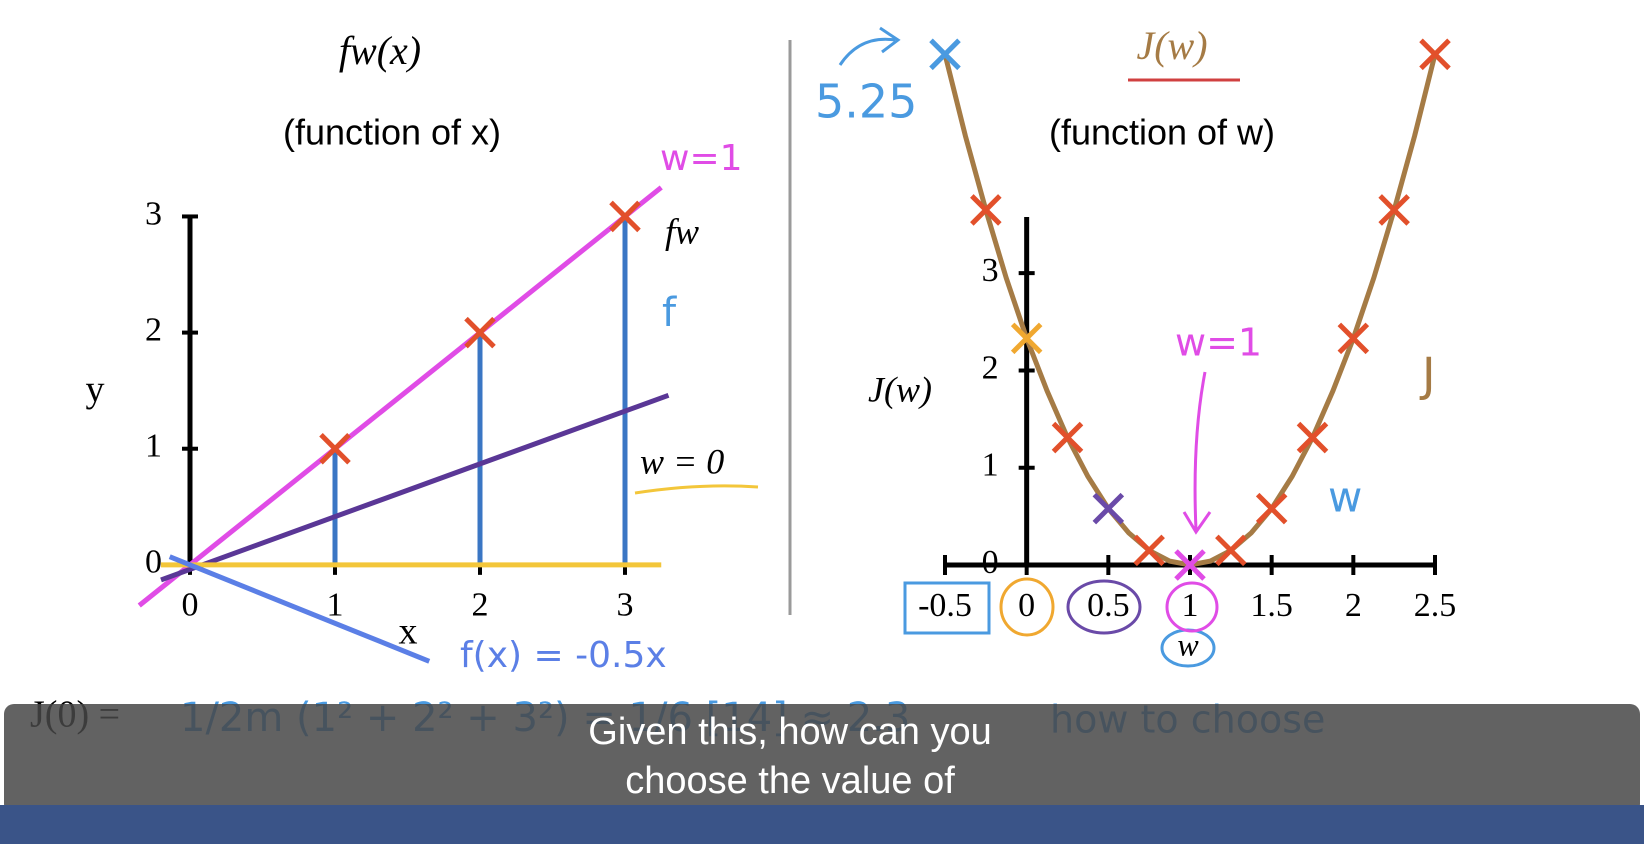 Image resolution: width=1644 pixels, height=844 pixels. Describe the element at coordinates (900, 389) in the screenshot. I see `y-axis-label: J(w)` at that location.